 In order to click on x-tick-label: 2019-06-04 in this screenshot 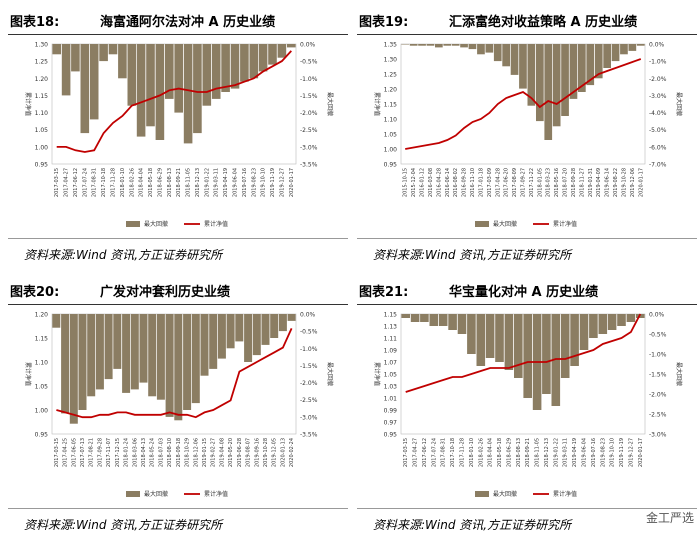, I will do `click(236, 182)`.